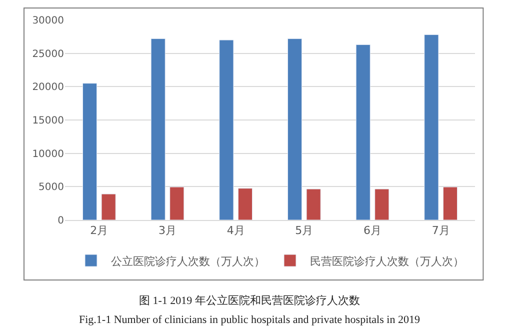 This screenshot has height=335, width=515. I want to click on y-tick-label: 5000, so click(51, 188).